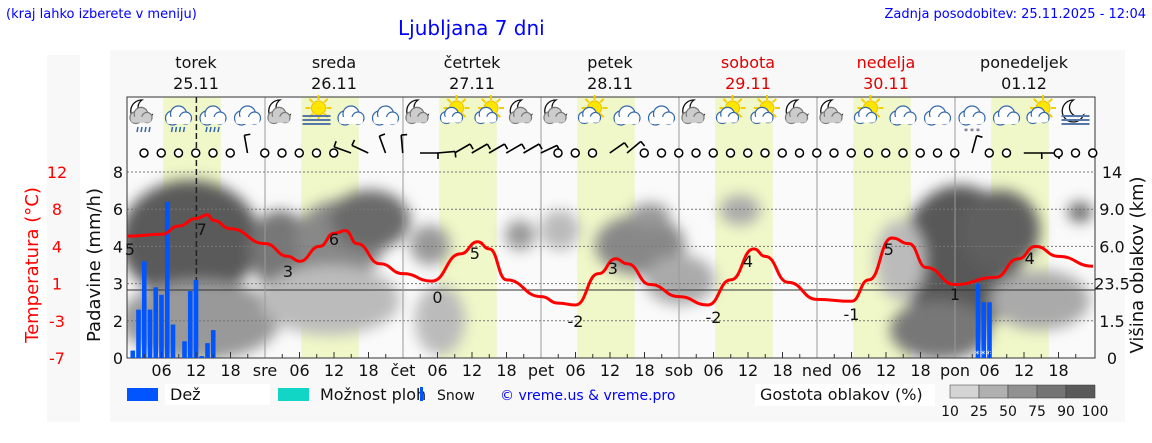  What do you see at coordinates (141, 116) in the screenshot?
I see `moon-cloud-rain-icon` at bounding box center [141, 116].